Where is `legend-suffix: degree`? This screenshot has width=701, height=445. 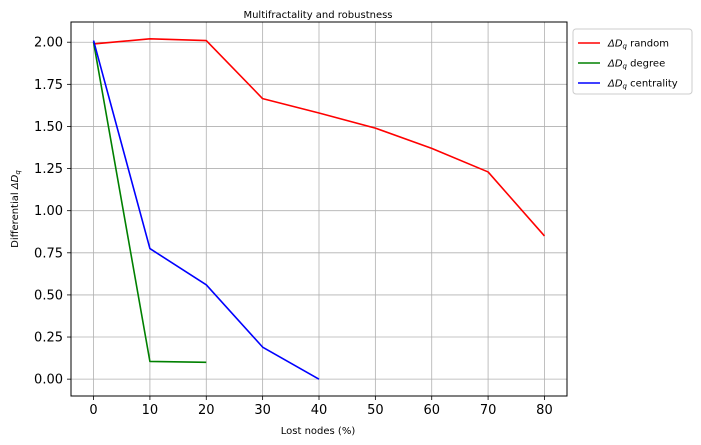 legend-suffix: degree is located at coordinates (646, 64).